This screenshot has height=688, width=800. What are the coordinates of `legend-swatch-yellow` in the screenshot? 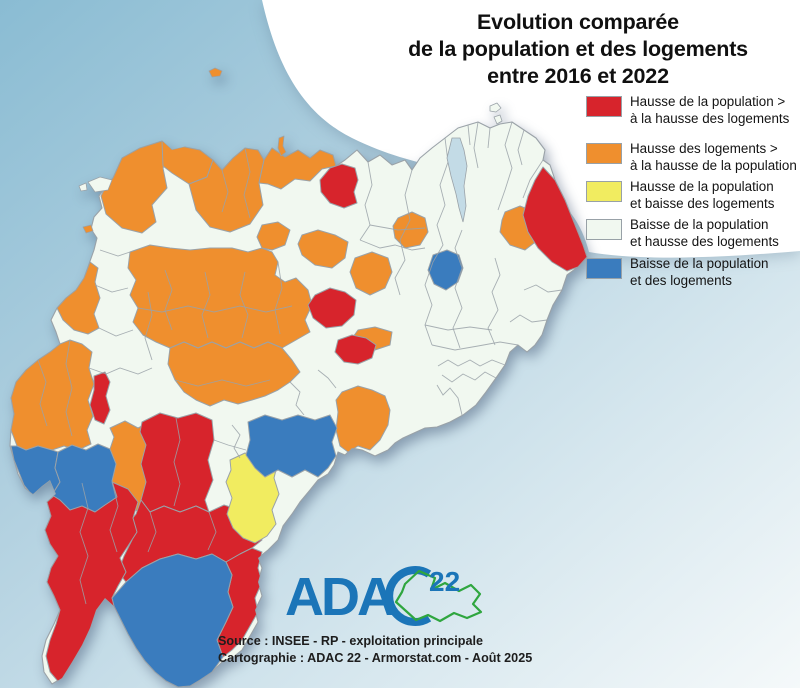 It's located at (604, 191).